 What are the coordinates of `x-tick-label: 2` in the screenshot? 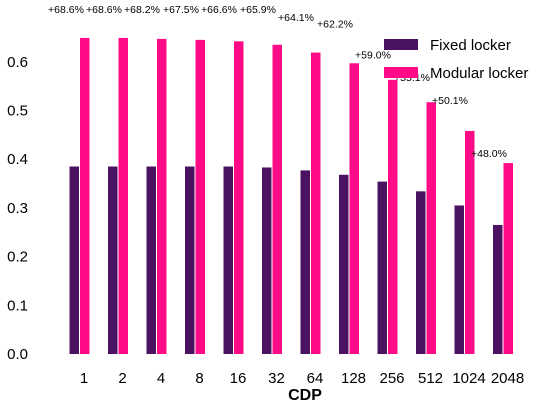 It's located at (122, 378).